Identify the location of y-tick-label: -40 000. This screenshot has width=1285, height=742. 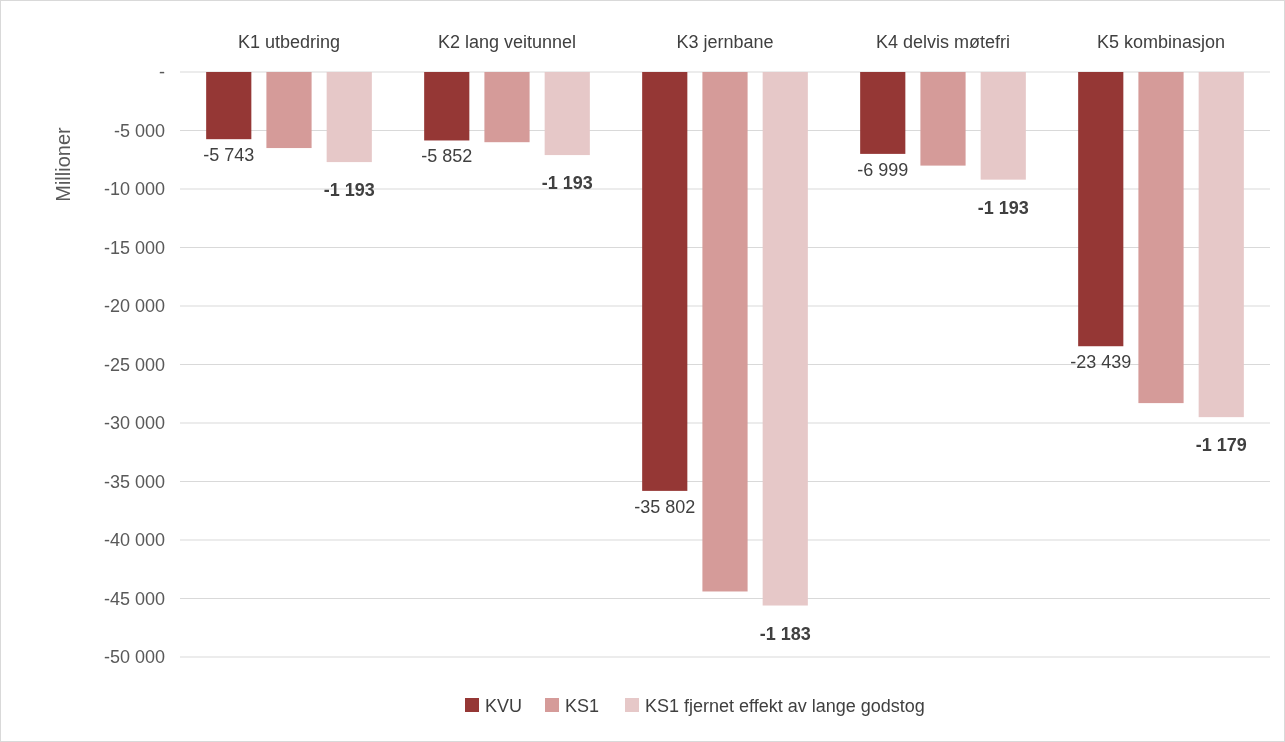
(134, 540).